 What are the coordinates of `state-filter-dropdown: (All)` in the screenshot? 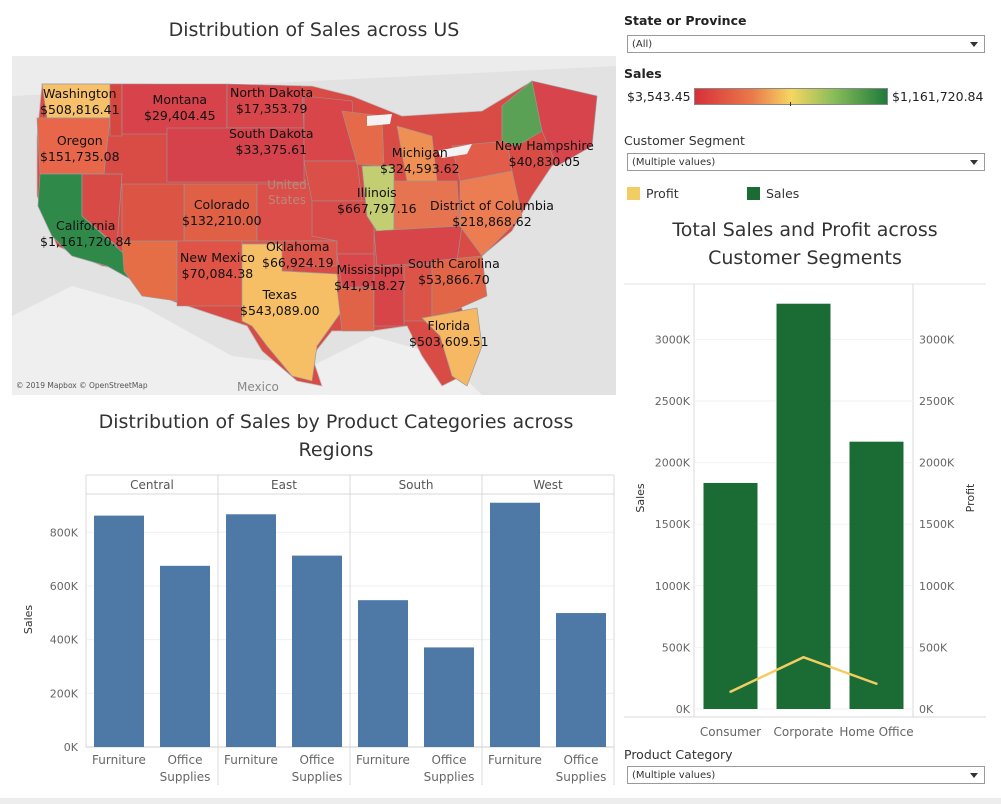 It's located at (806, 44).